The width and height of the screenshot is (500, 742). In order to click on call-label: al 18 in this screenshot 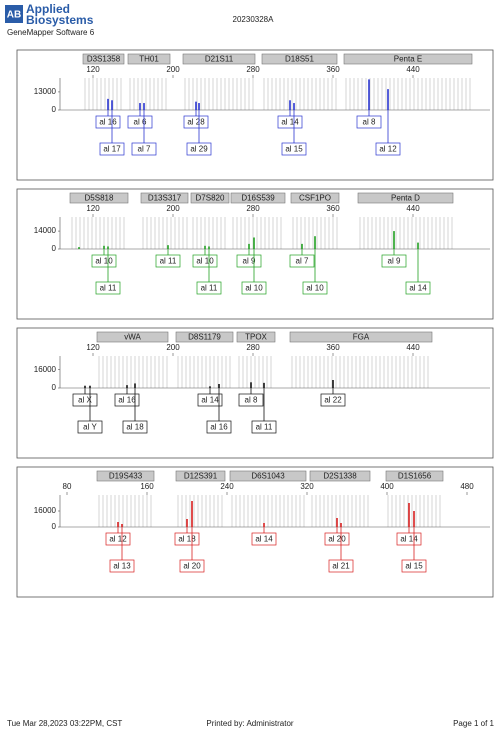, I will do `click(135, 427)`.